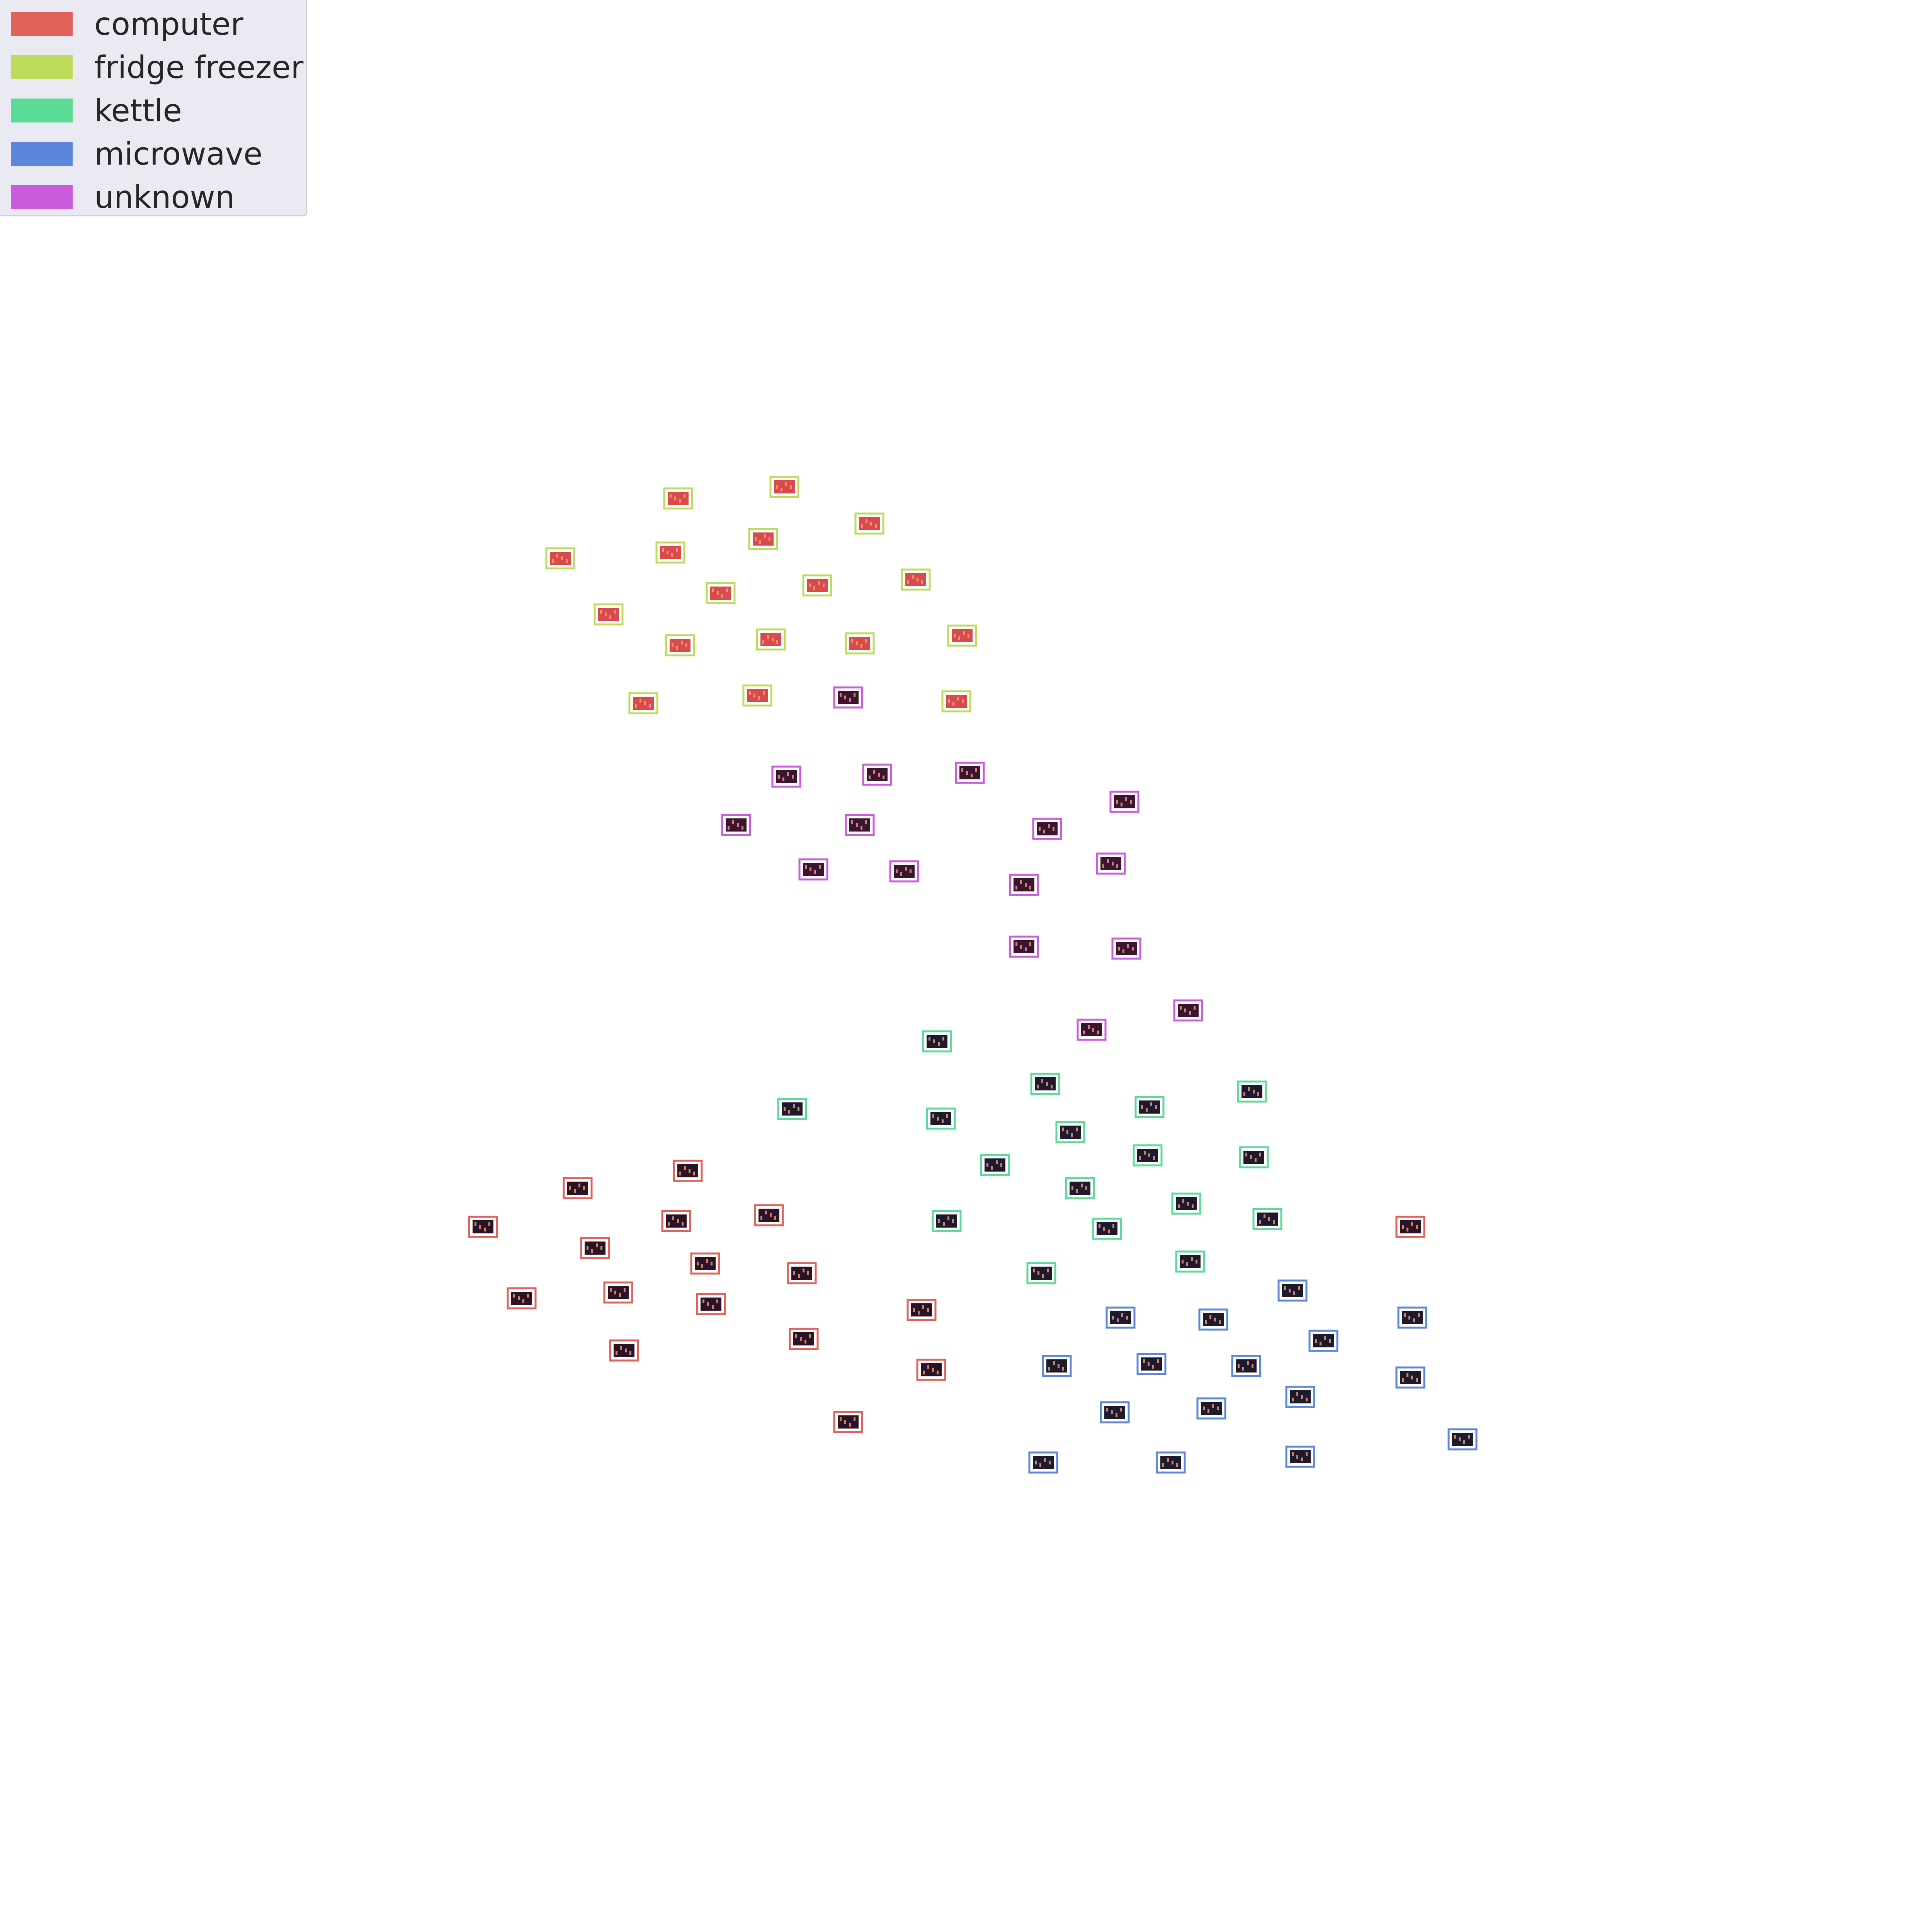 The width and height of the screenshot is (1932, 1932). I want to click on legend-swatch-kettle, so click(42, 111).